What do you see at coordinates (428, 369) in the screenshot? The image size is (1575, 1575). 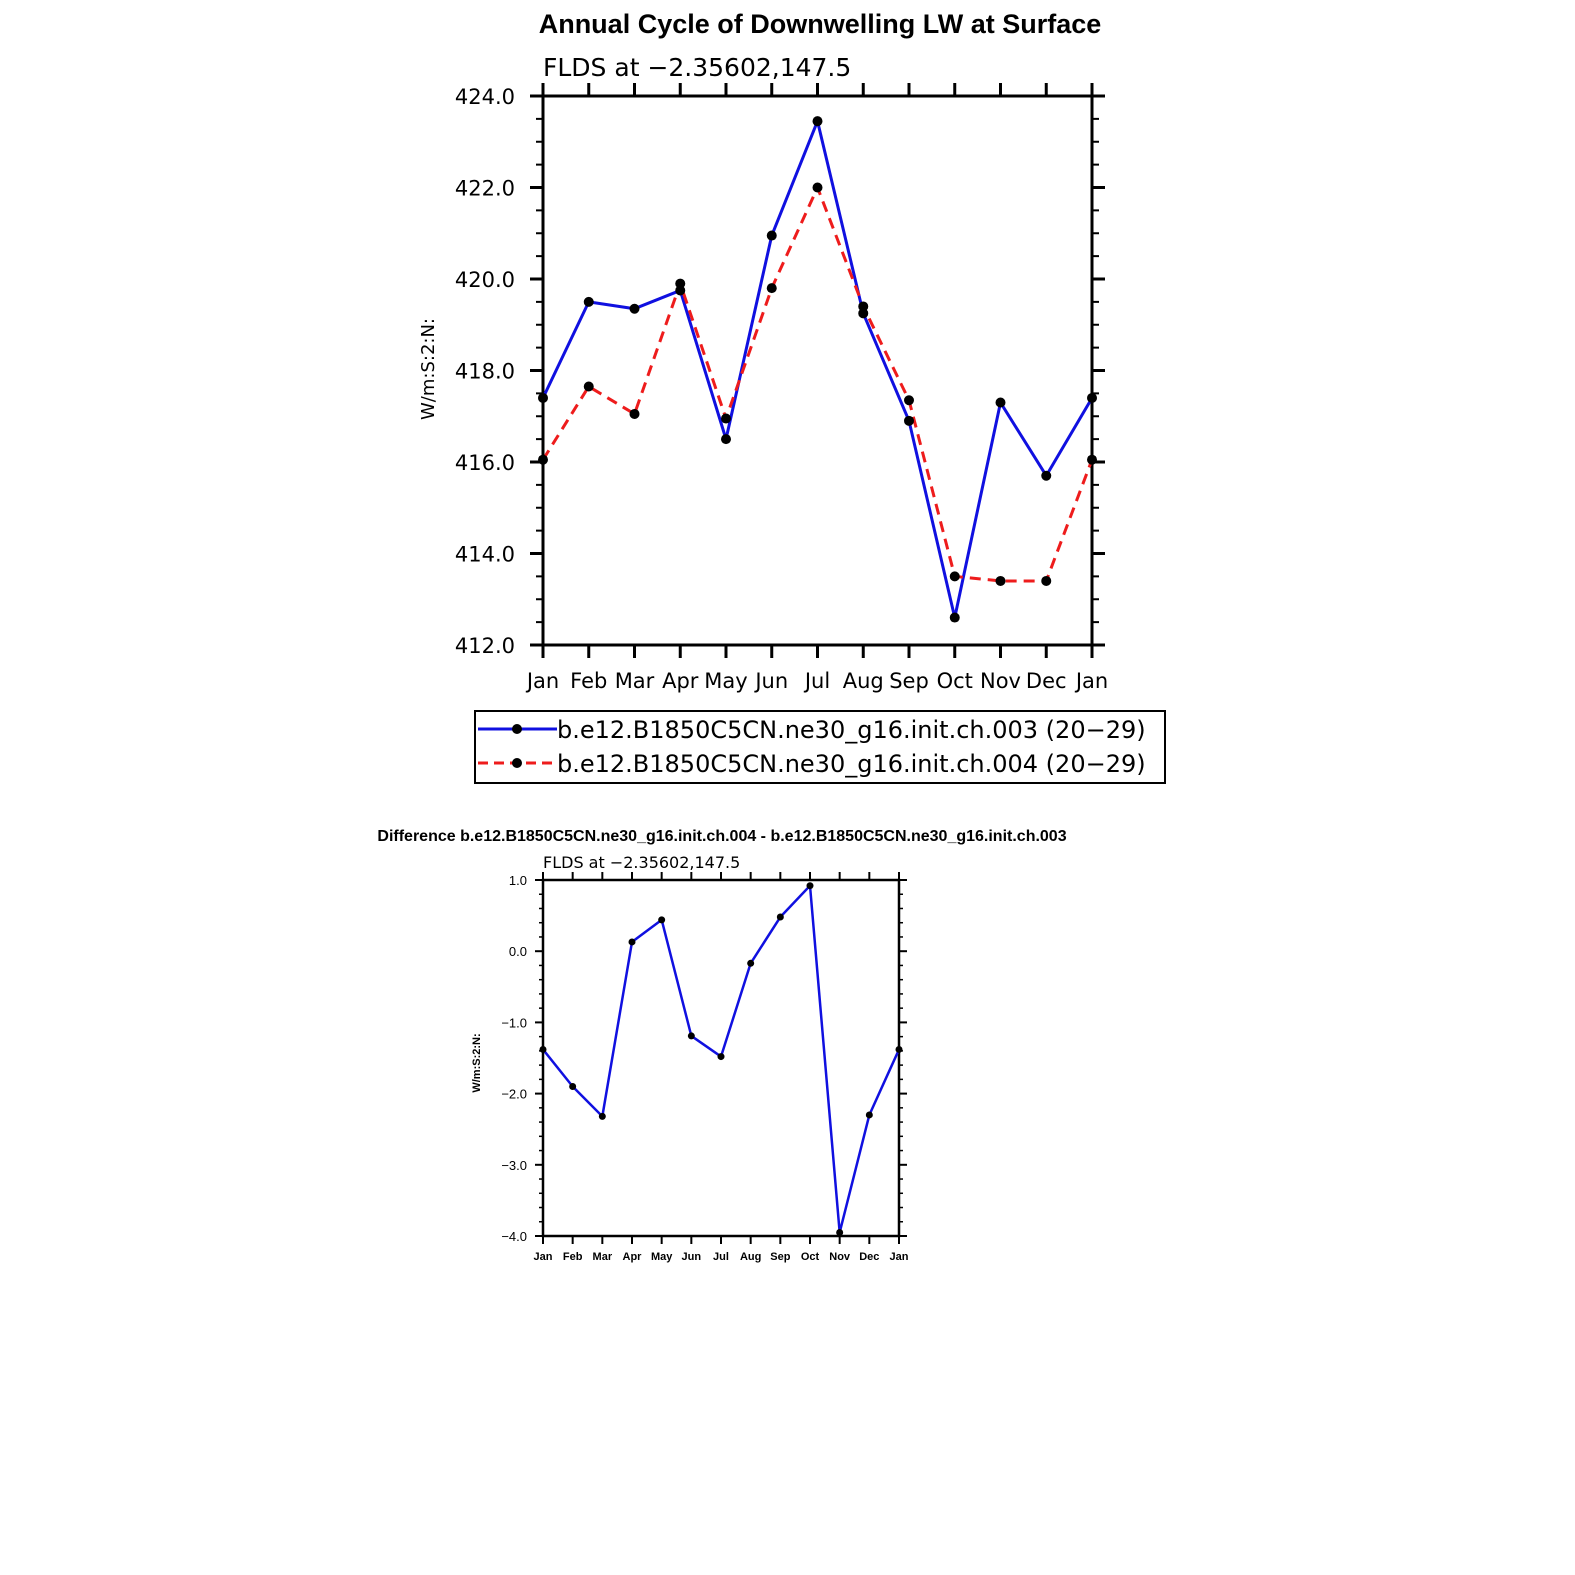 I see `y-axis-label: W/m:S:2:N:` at bounding box center [428, 369].